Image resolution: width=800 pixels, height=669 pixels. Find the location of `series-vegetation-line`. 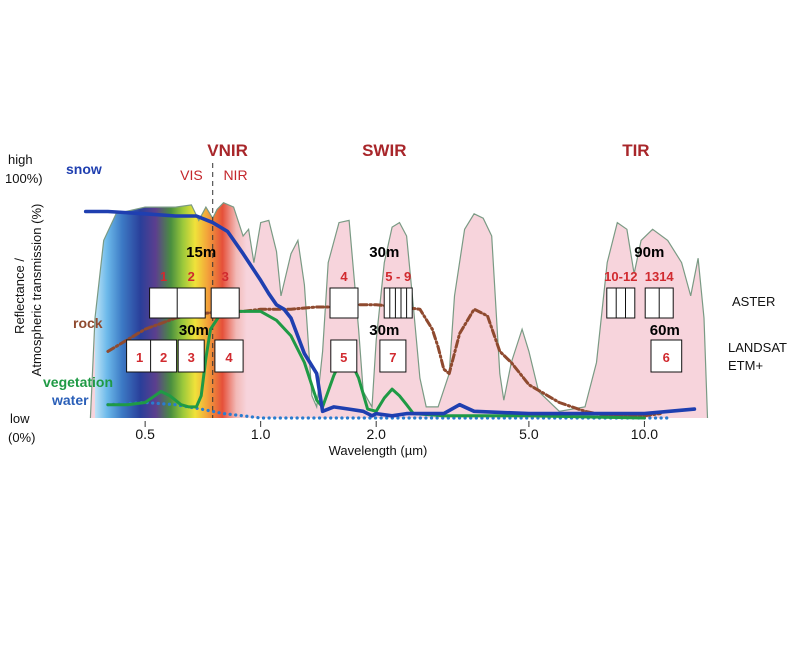

series-vegetation-line is located at coordinates (376, 364).